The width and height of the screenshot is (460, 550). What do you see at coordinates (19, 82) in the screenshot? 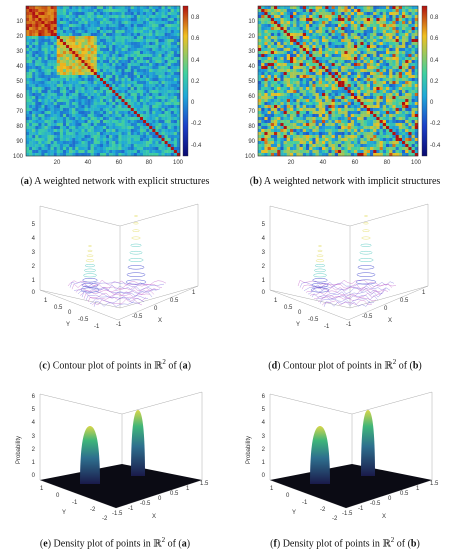
I see `y-tick: 50` at bounding box center [19, 82].